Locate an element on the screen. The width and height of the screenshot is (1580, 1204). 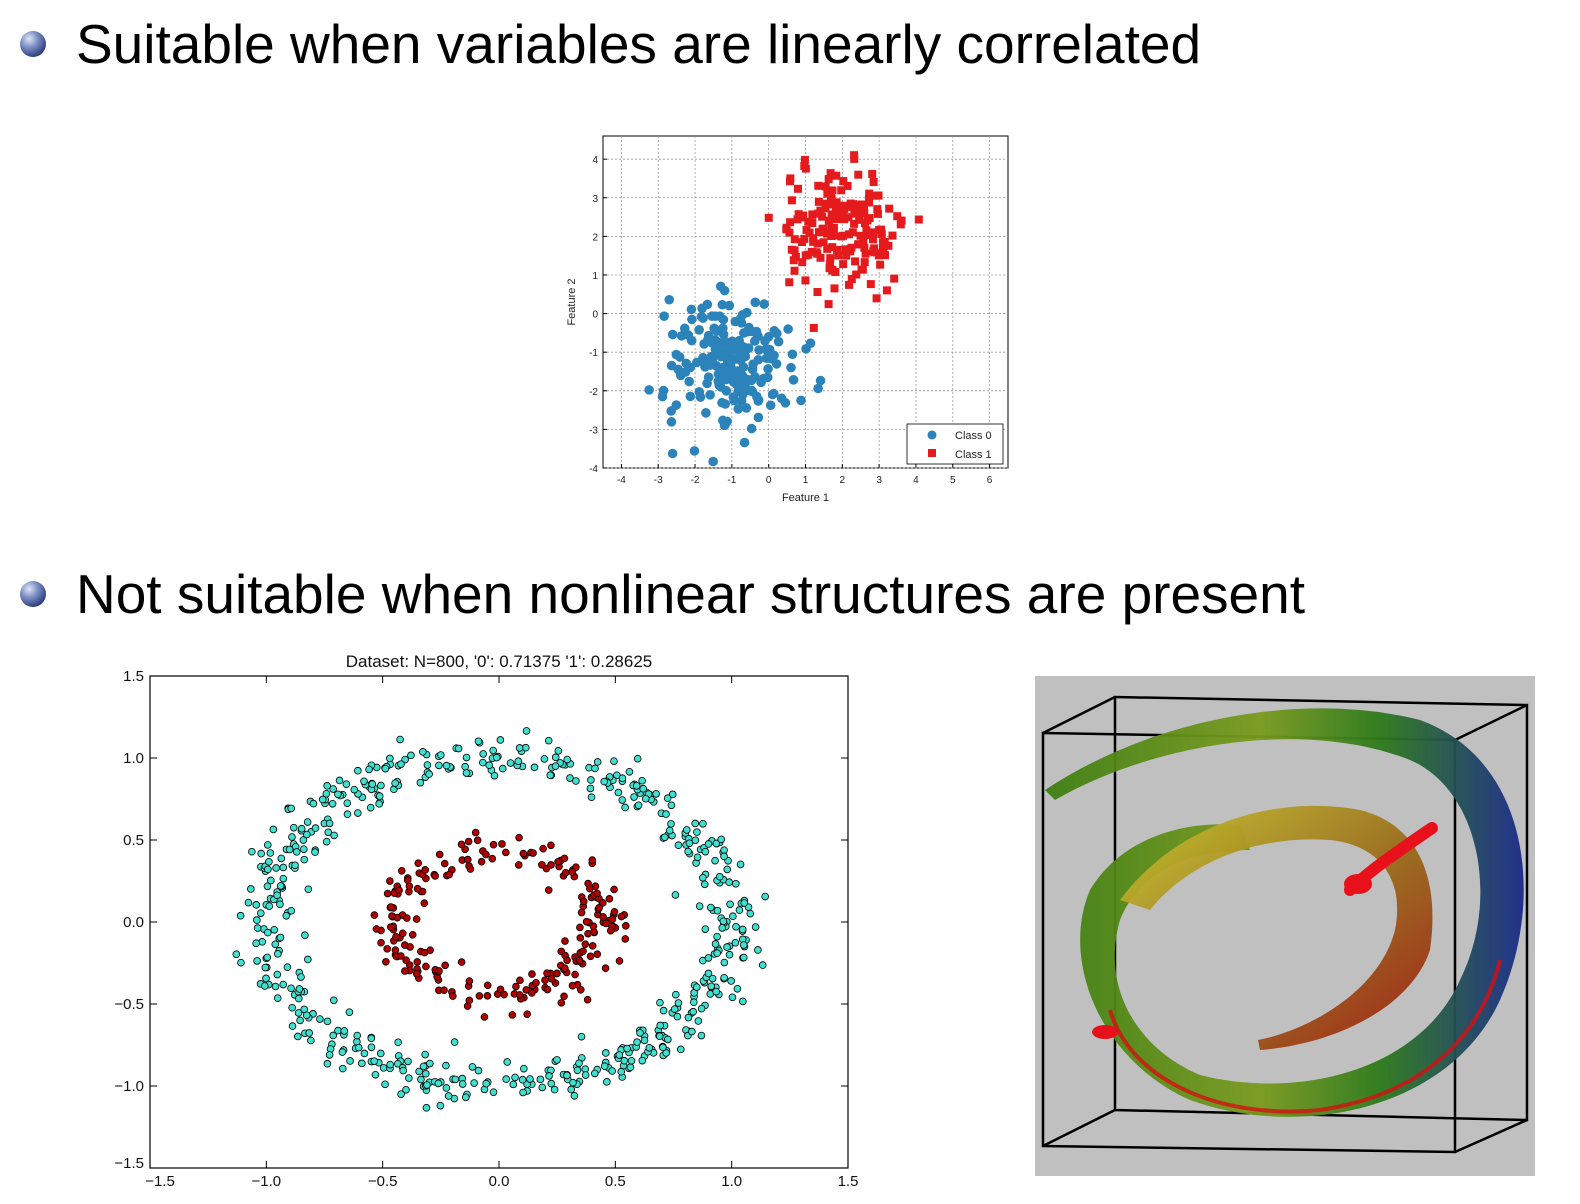
y-tick-label: 1.5 is located at coordinates (133, 676).